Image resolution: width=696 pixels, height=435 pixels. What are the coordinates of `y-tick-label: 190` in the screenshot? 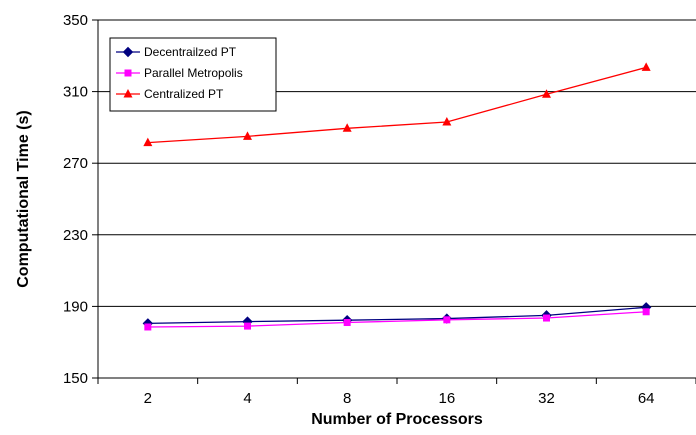 It's located at (75, 306).